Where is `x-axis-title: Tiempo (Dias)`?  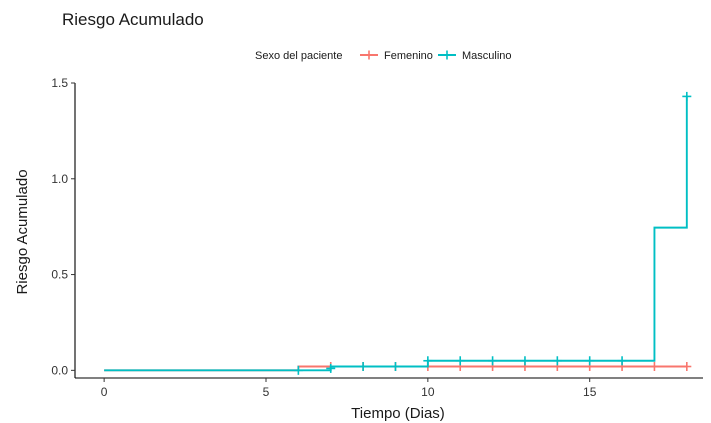 x-axis-title: Tiempo (Dias) is located at coordinates (398, 413).